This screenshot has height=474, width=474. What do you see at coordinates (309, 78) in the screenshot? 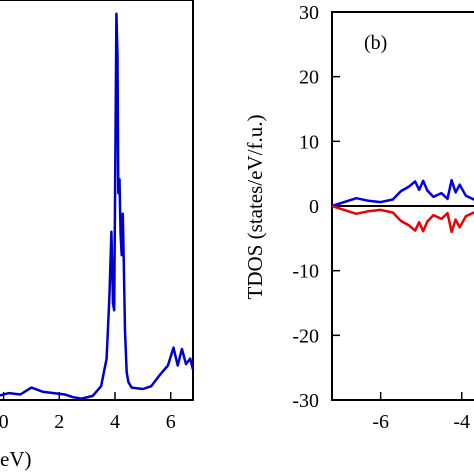
I see `panel-b-y-tick-label: 20` at bounding box center [309, 78].